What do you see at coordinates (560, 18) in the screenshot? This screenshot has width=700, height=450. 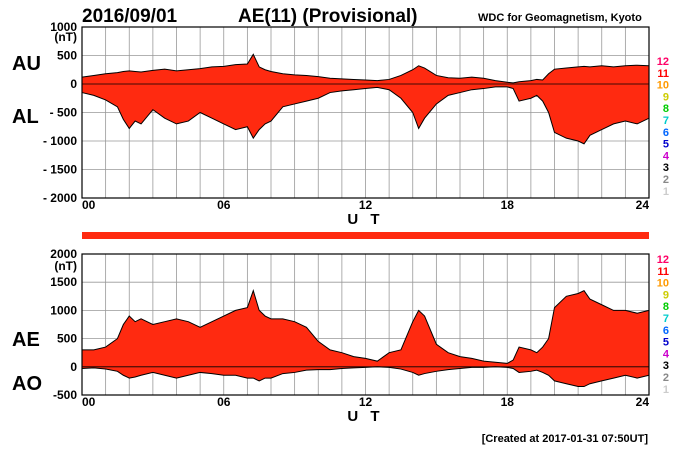 I see `source-label: WDC for Geomagnetism, Kyoto` at bounding box center [560, 18].